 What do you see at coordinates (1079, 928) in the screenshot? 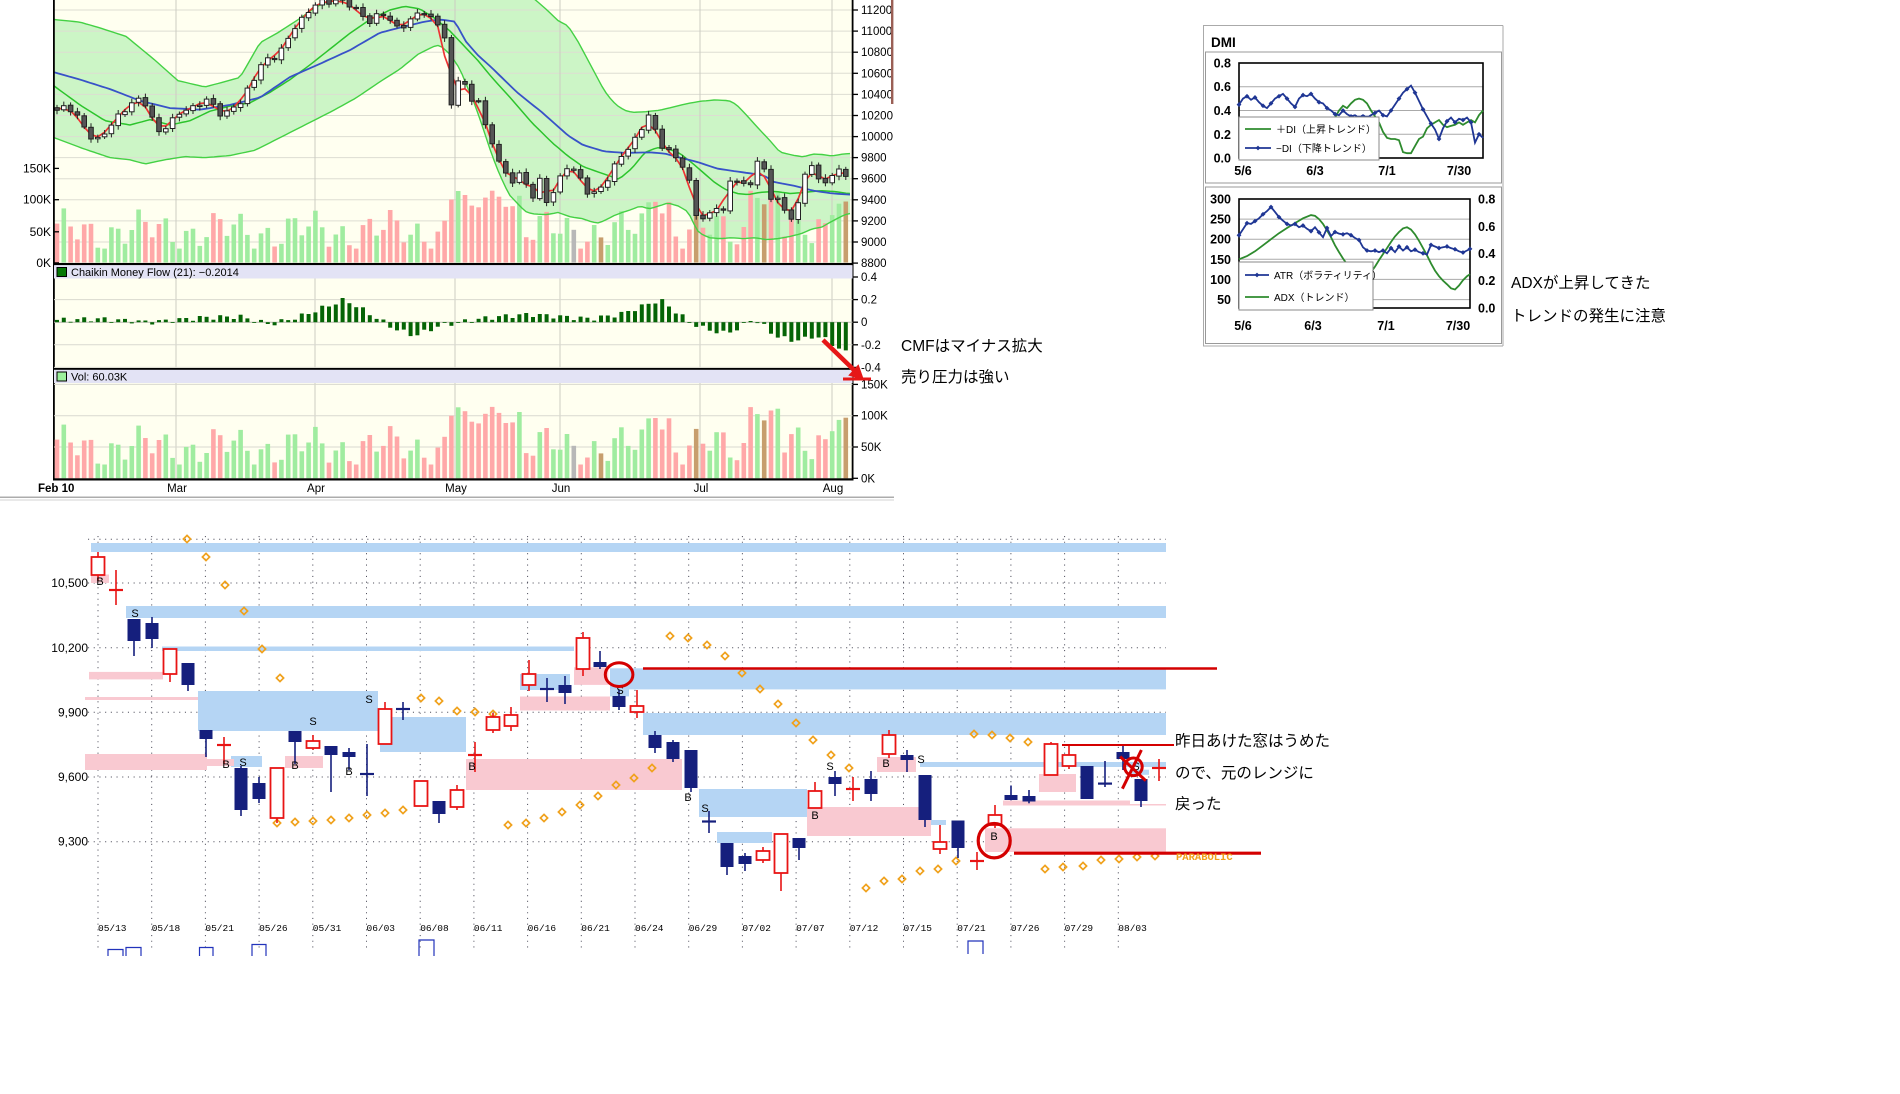
I see `svg-text: 07/29` at bounding box center [1079, 928].